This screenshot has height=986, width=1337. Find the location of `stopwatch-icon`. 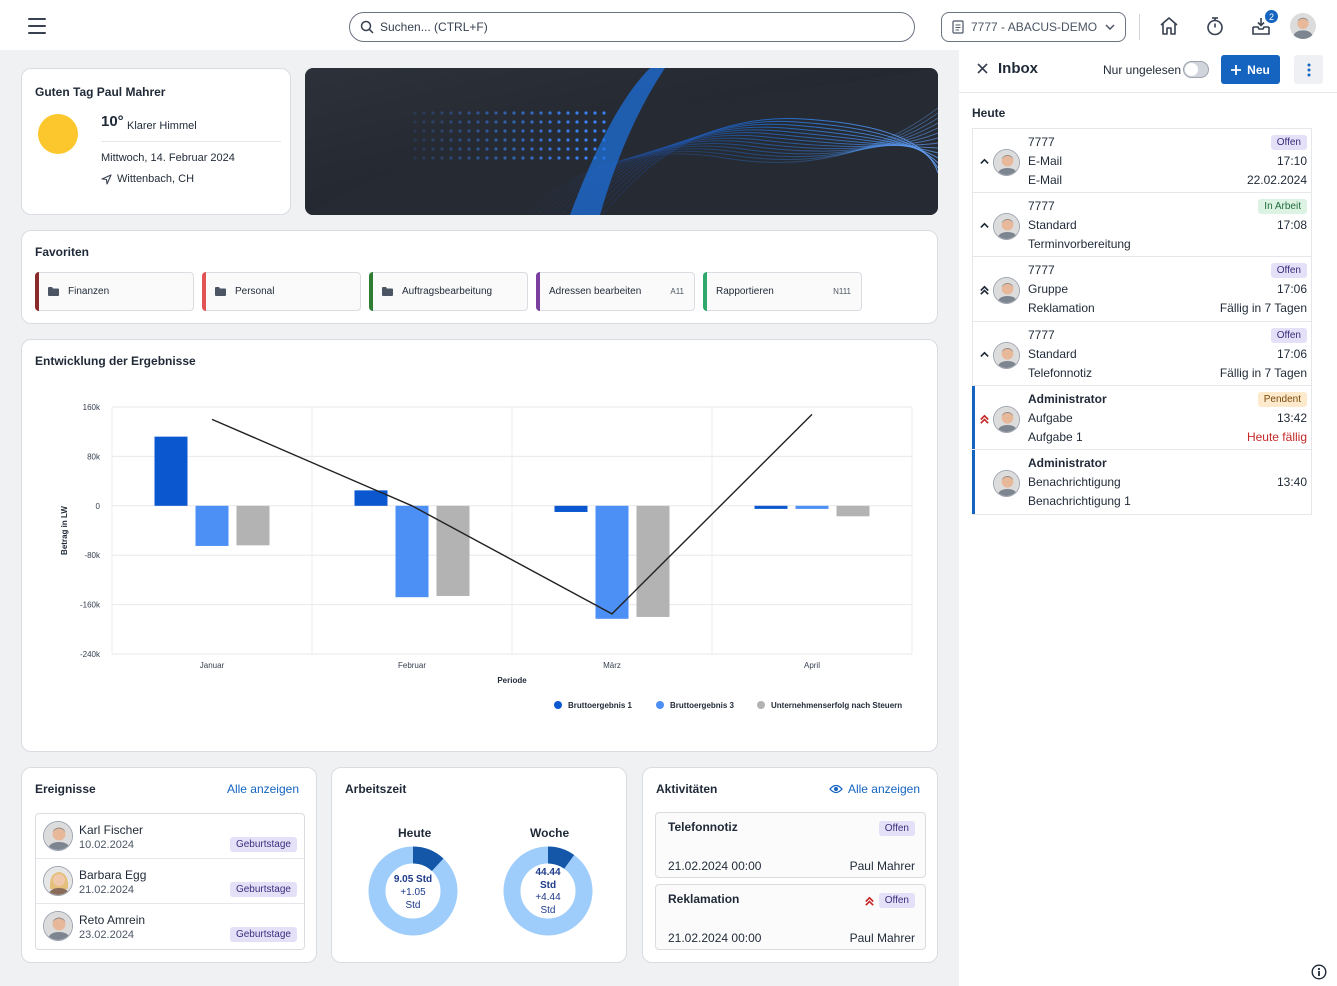

stopwatch-icon is located at coordinates (1215, 26).